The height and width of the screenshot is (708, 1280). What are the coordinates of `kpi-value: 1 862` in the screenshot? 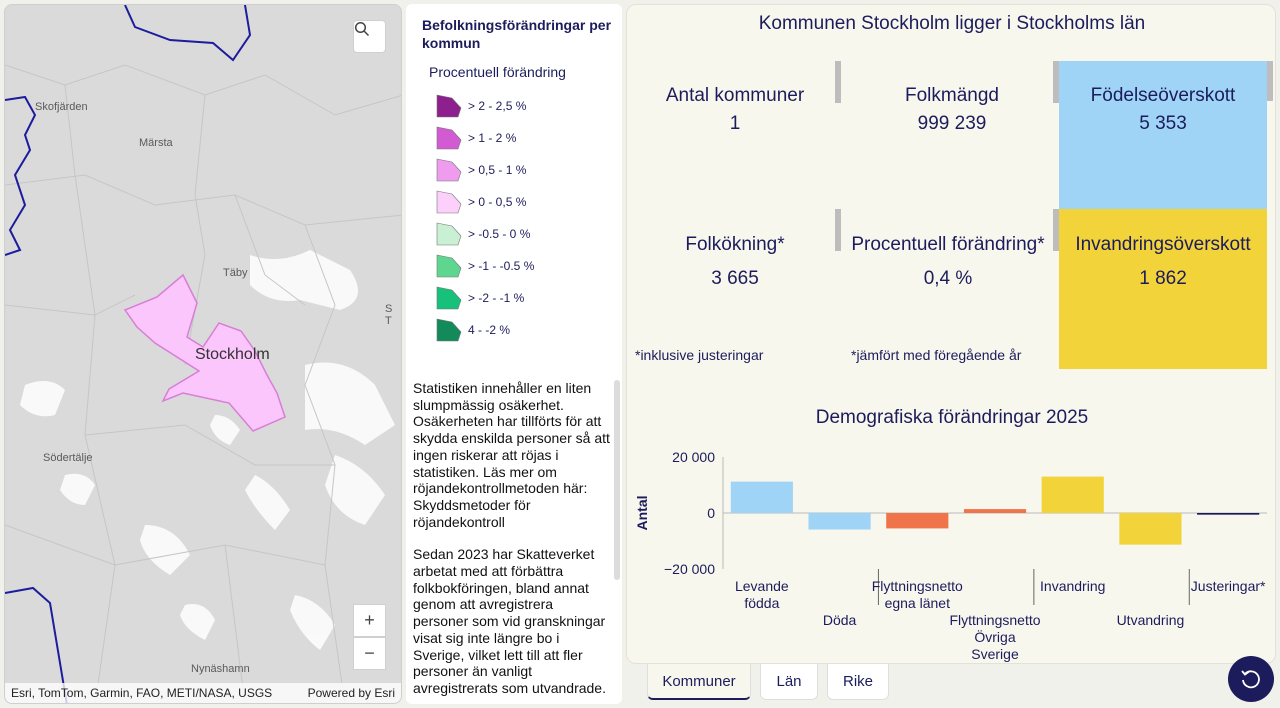 It's located at (1163, 278).